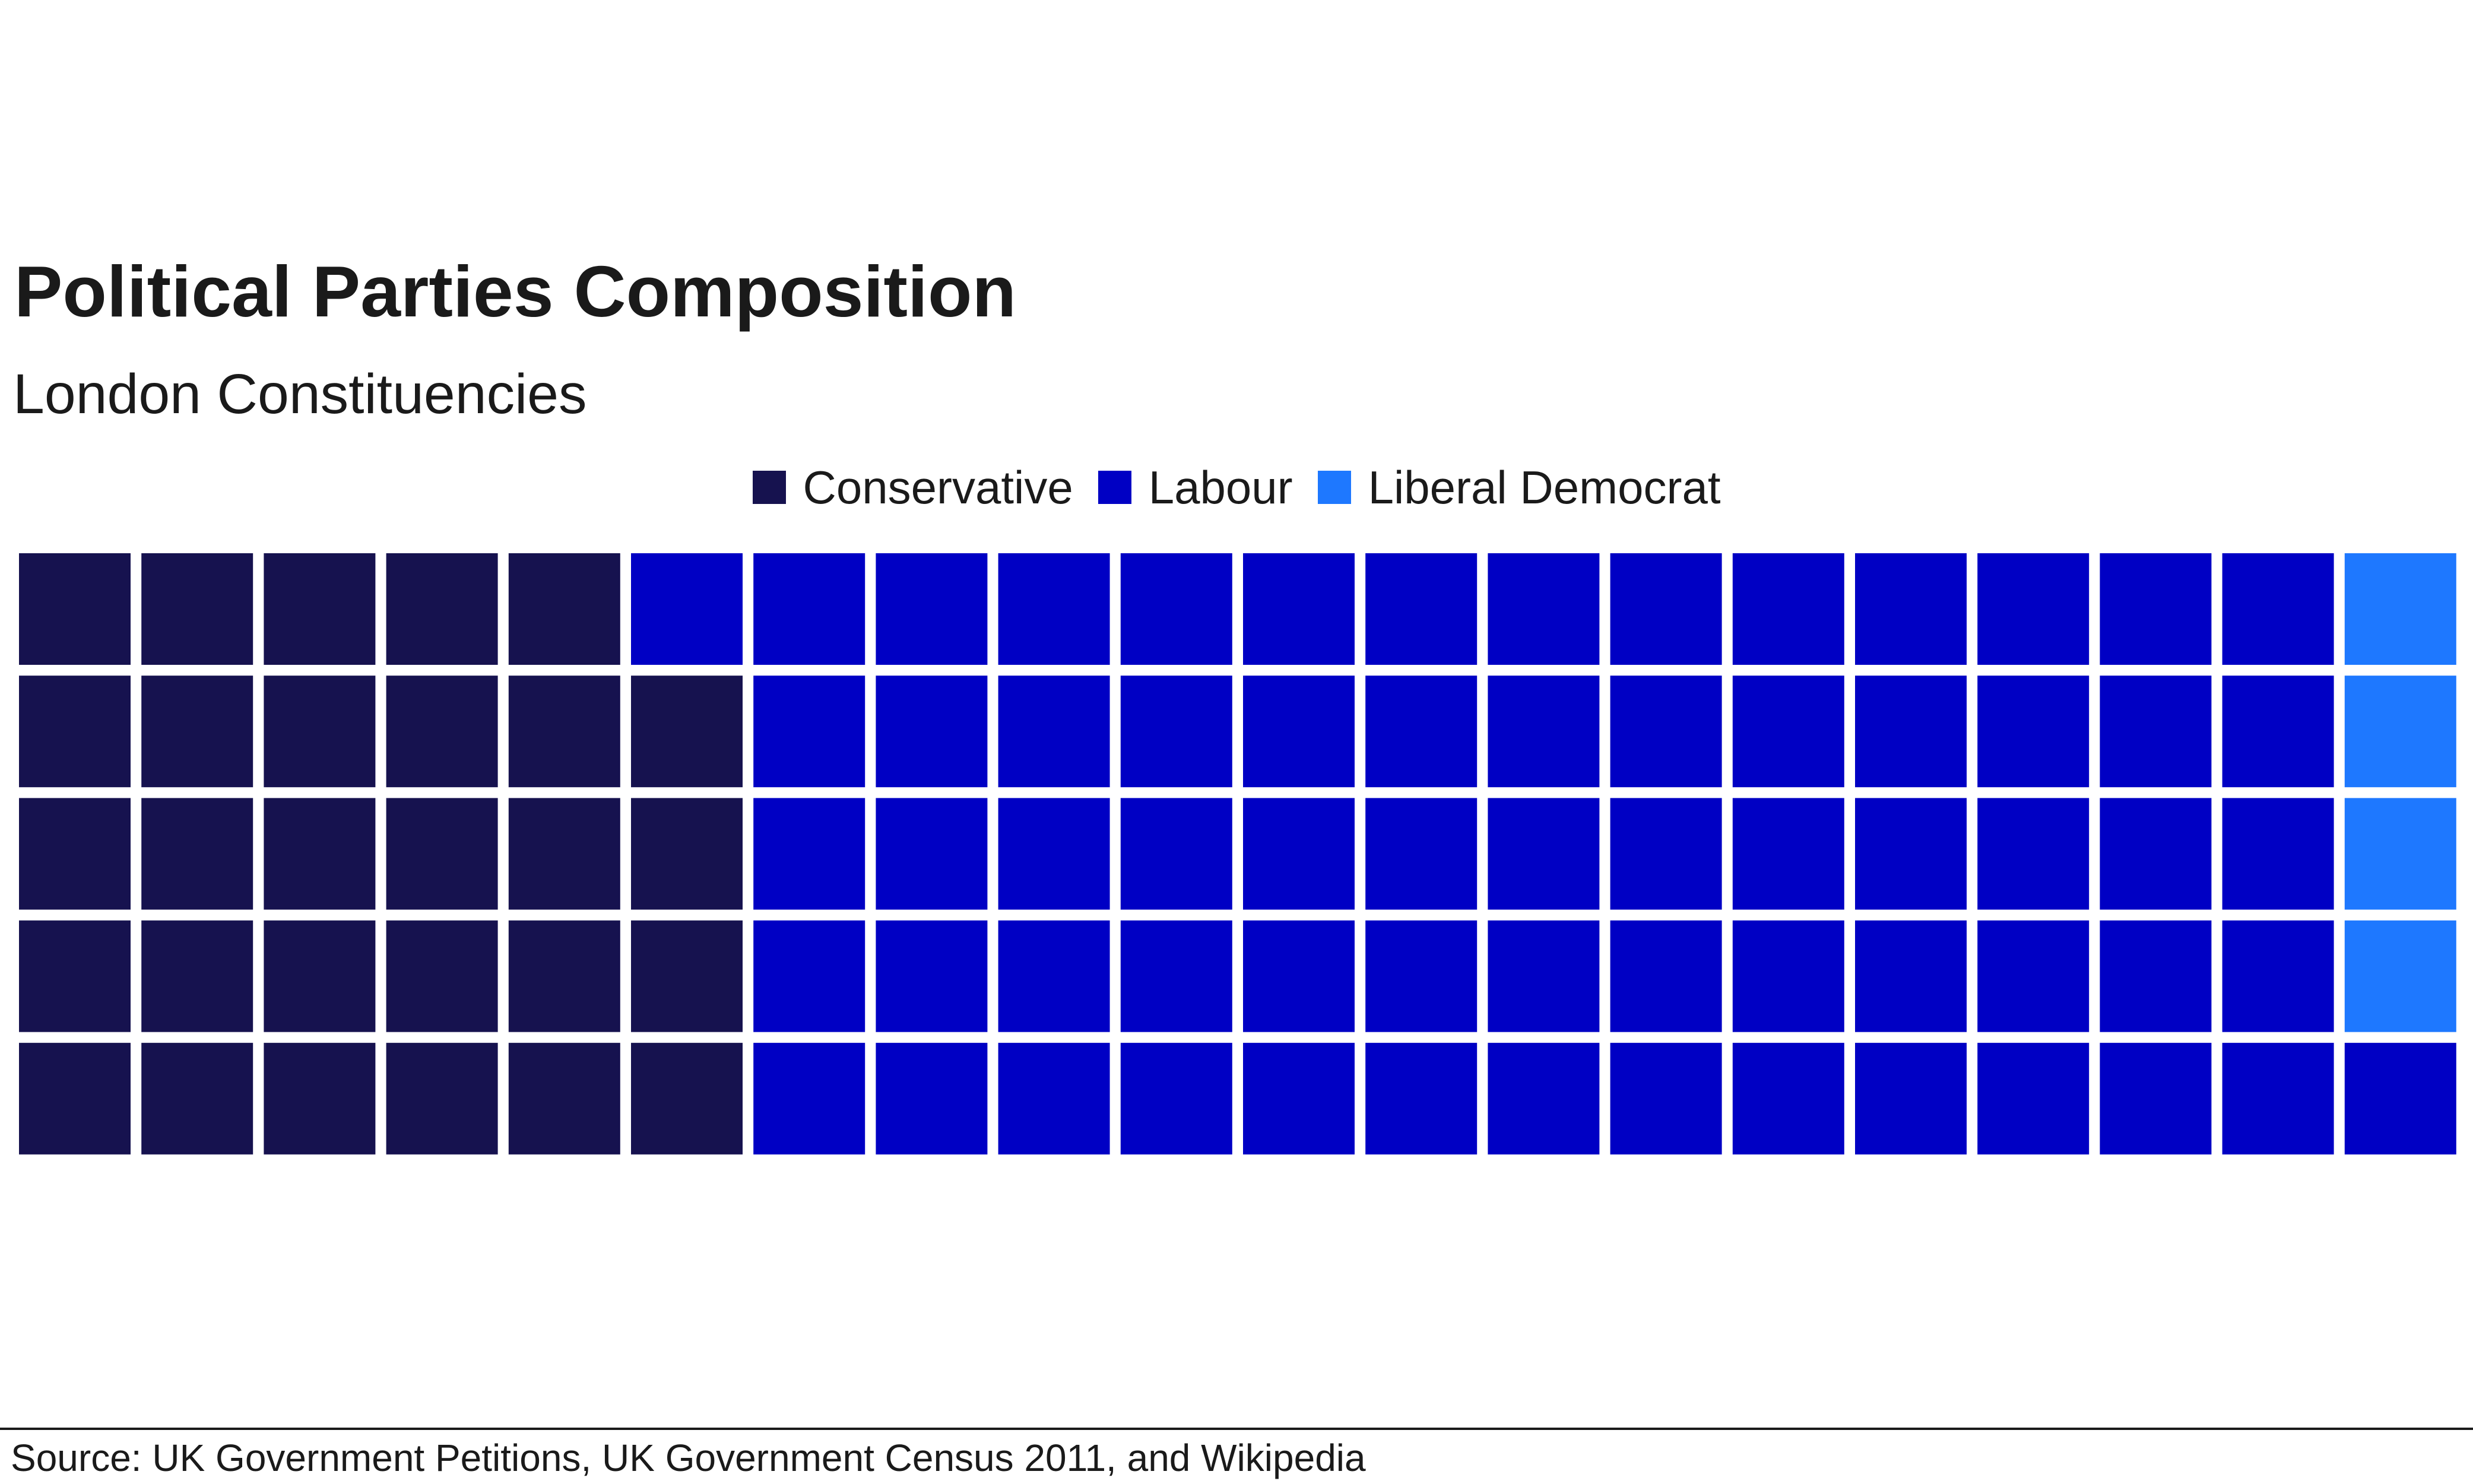 This screenshot has height=1484, width=2473. I want to click on legend-item-labour: Labour, so click(1195, 487).